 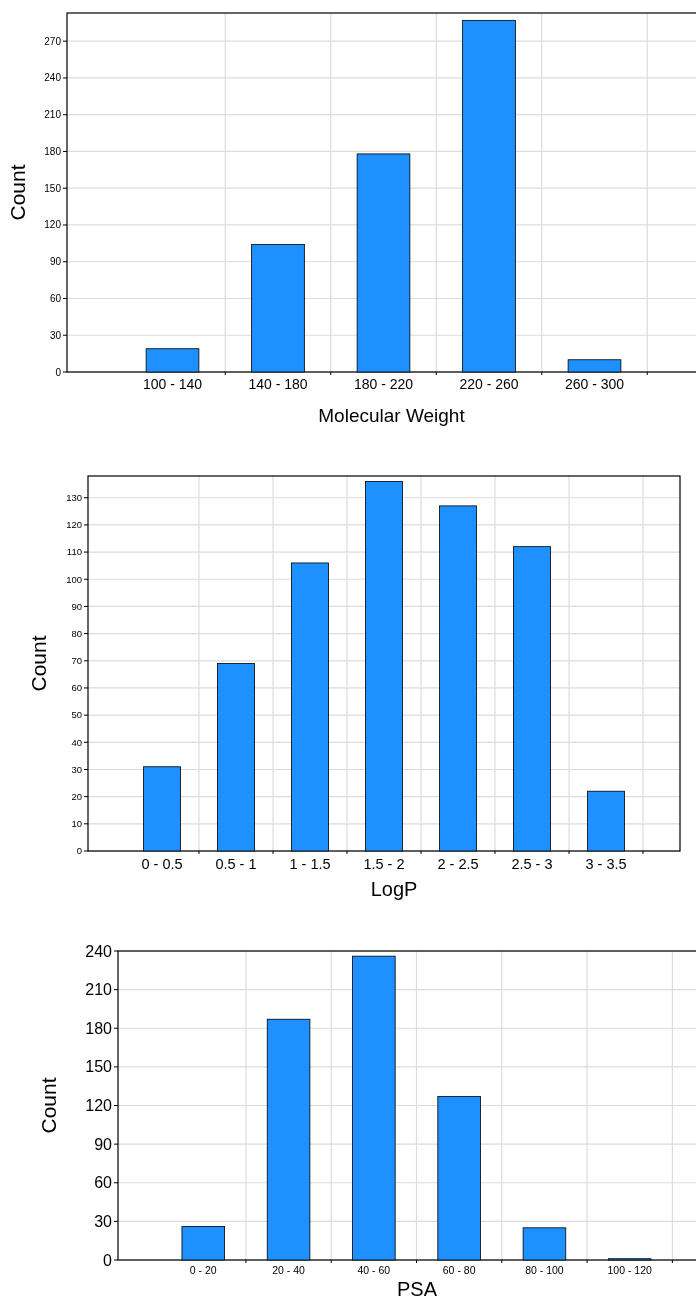 What do you see at coordinates (606, 863) in the screenshot?
I see `x-tick-label: 3 - 3.5` at bounding box center [606, 863].